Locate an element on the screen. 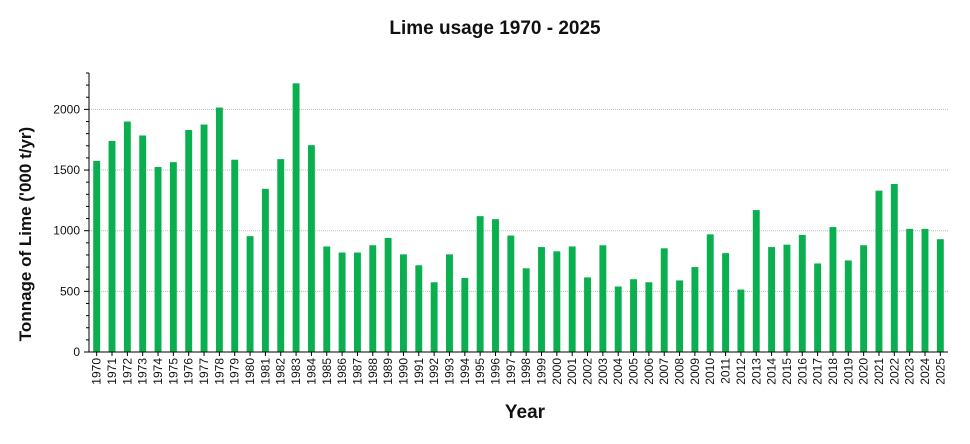 The height and width of the screenshot is (444, 970). bar-1973 is located at coordinates (143, 243).